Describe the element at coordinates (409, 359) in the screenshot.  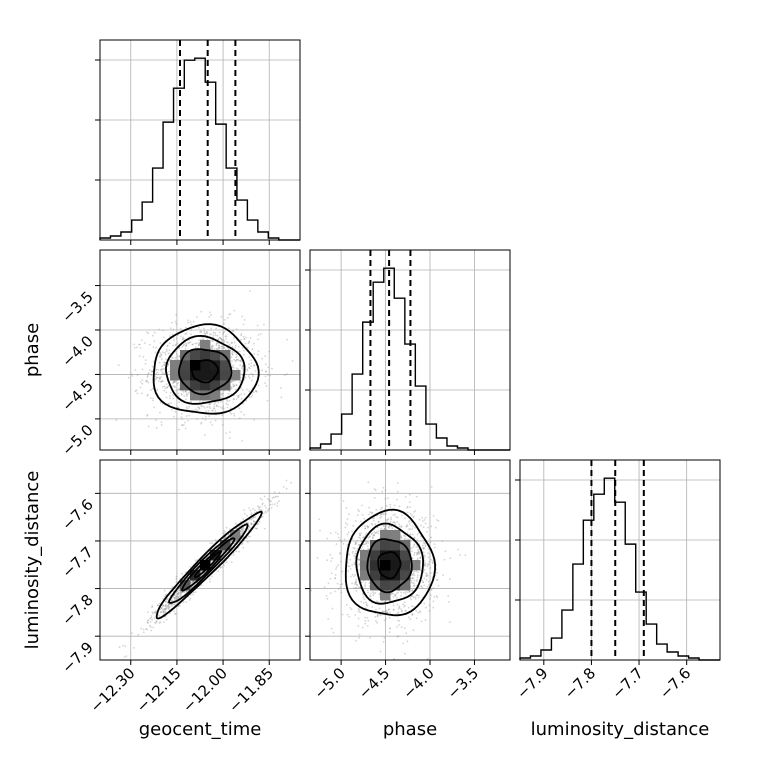
I see `histogram-phase` at that location.